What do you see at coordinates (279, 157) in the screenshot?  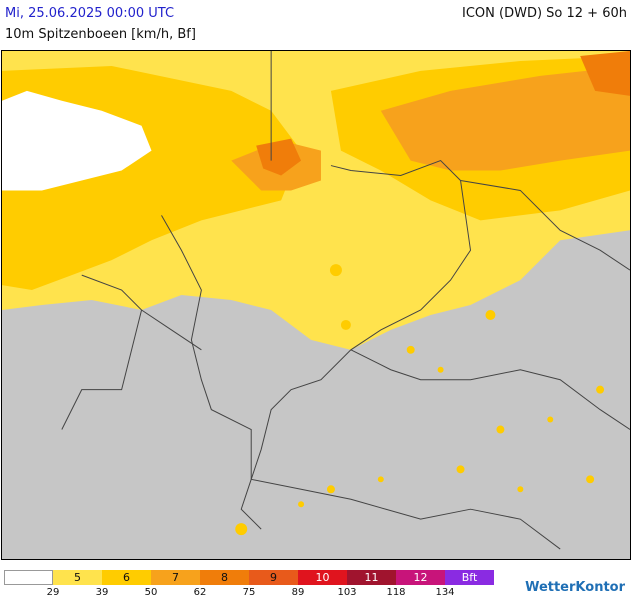 I see `gust-field-bft8-coast` at bounding box center [279, 157].